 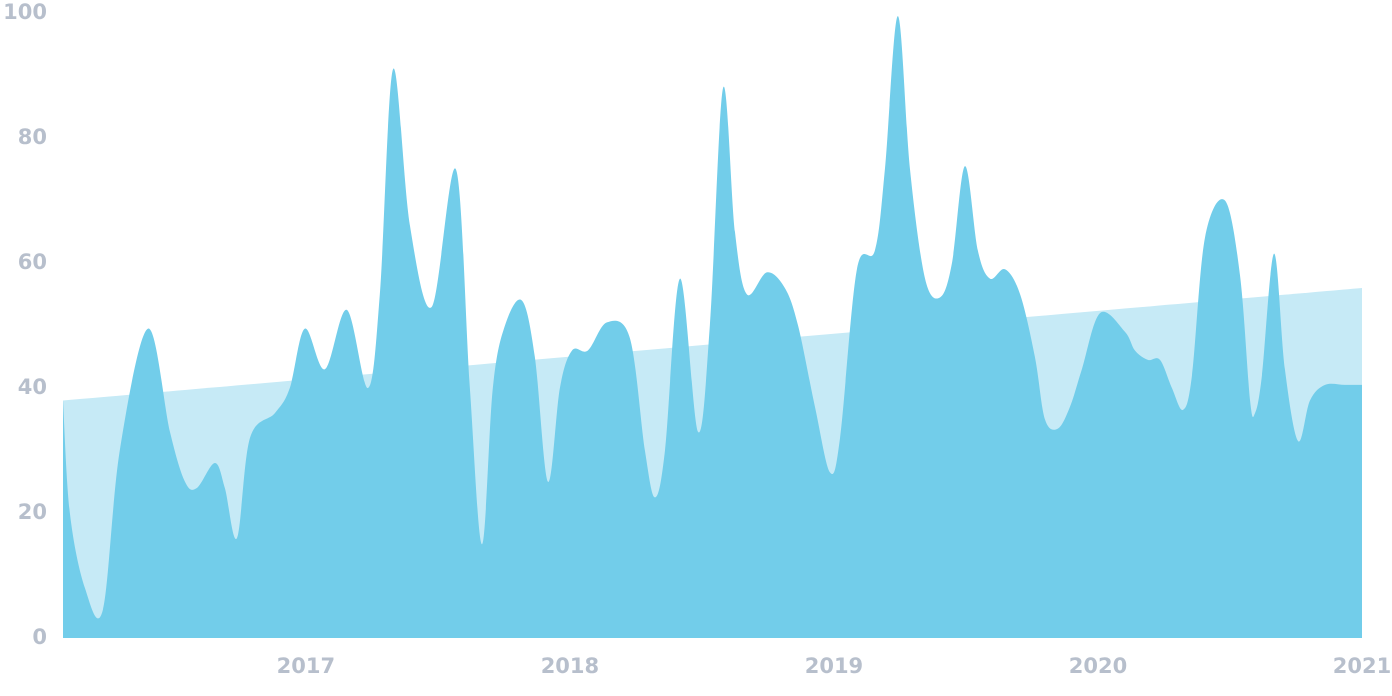 I want to click on x-tick-label: 2019, so click(x=834, y=666).